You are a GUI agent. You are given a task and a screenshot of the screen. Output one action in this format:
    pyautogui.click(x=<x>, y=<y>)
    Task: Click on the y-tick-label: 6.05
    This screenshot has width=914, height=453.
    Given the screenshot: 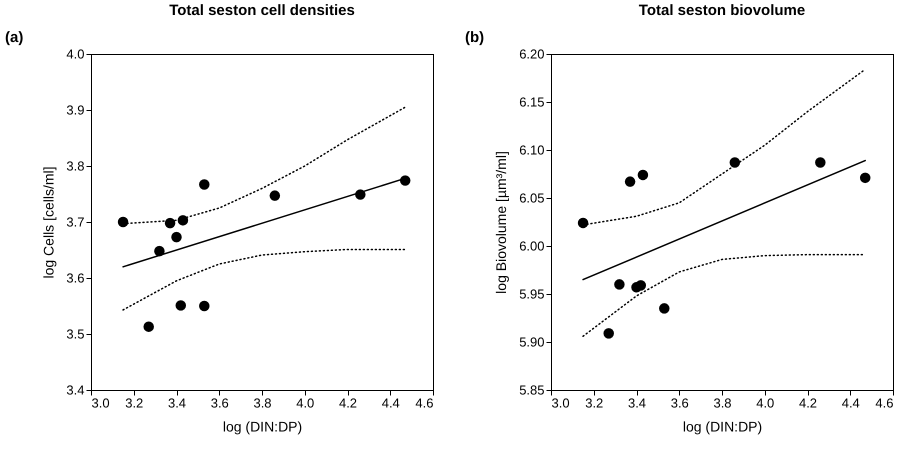 What is the action you would take?
    pyautogui.click(x=531, y=198)
    